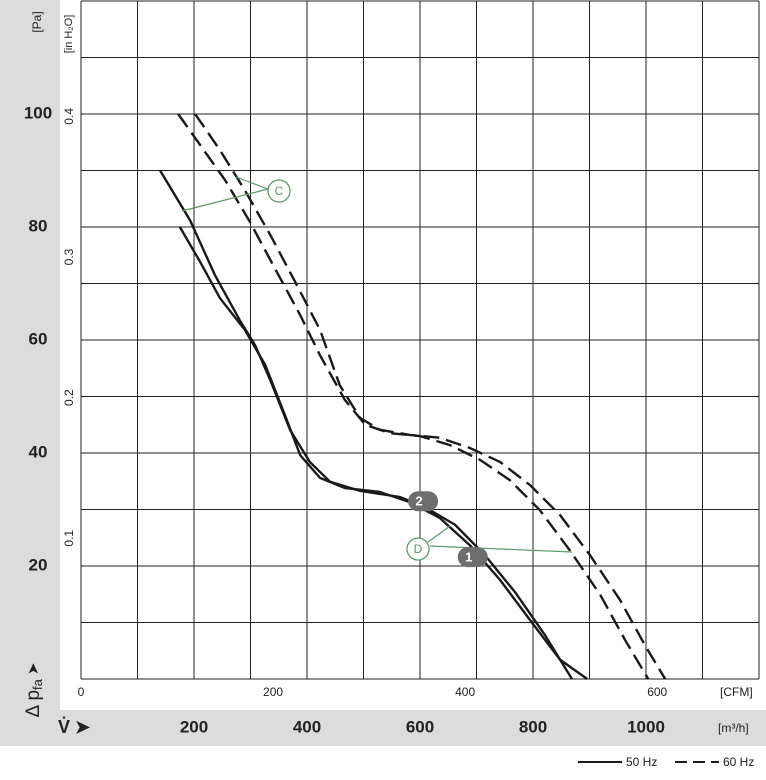 This screenshot has width=766, height=780. What do you see at coordinates (641, 762) in the screenshot?
I see `legend-label: 50 Hz` at bounding box center [641, 762].